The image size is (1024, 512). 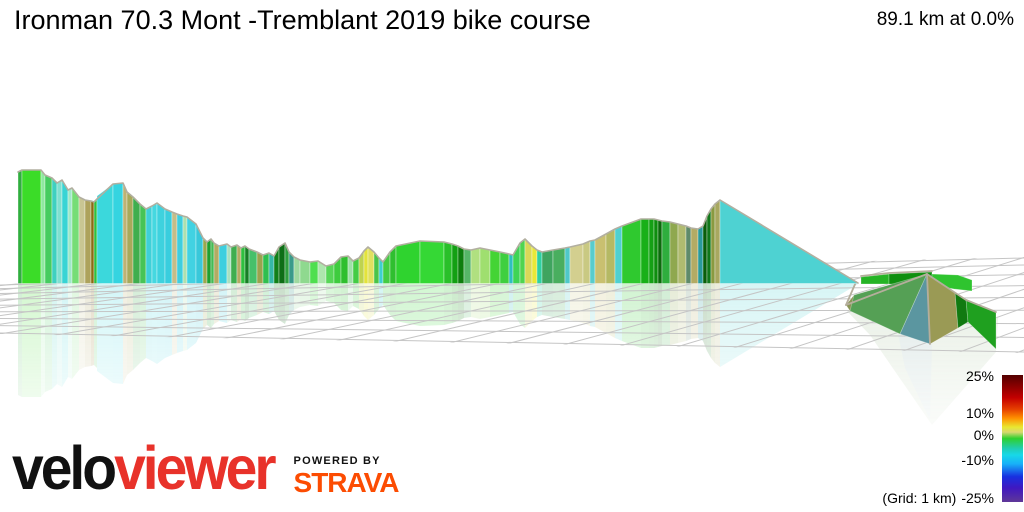 What do you see at coordinates (346, 482) in the screenshot?
I see `strava-wordmark: STRAVA` at bounding box center [346, 482].